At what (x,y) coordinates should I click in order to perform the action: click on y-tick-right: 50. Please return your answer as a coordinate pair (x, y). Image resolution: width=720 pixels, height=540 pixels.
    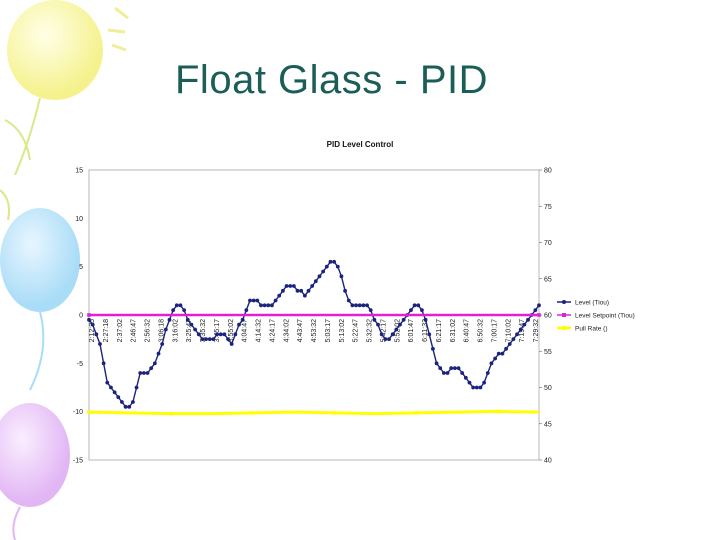
    Looking at the image, I should click on (548, 388).